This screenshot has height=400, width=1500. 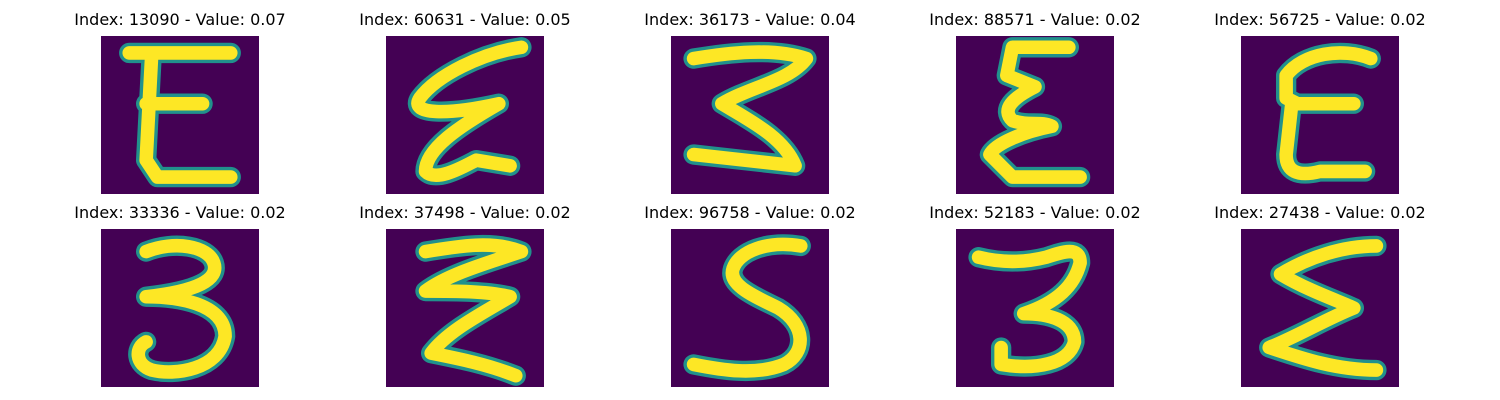 I want to click on panel-3: Index: 36173 - Value: 0.04, so click(x=750, y=104).